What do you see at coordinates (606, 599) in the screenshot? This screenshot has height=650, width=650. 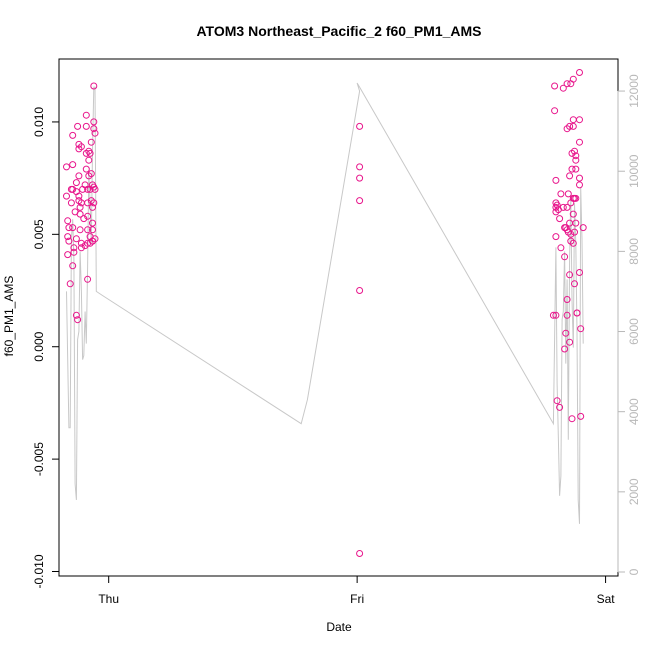 I see `x-tick-label: Sat` at bounding box center [606, 599].